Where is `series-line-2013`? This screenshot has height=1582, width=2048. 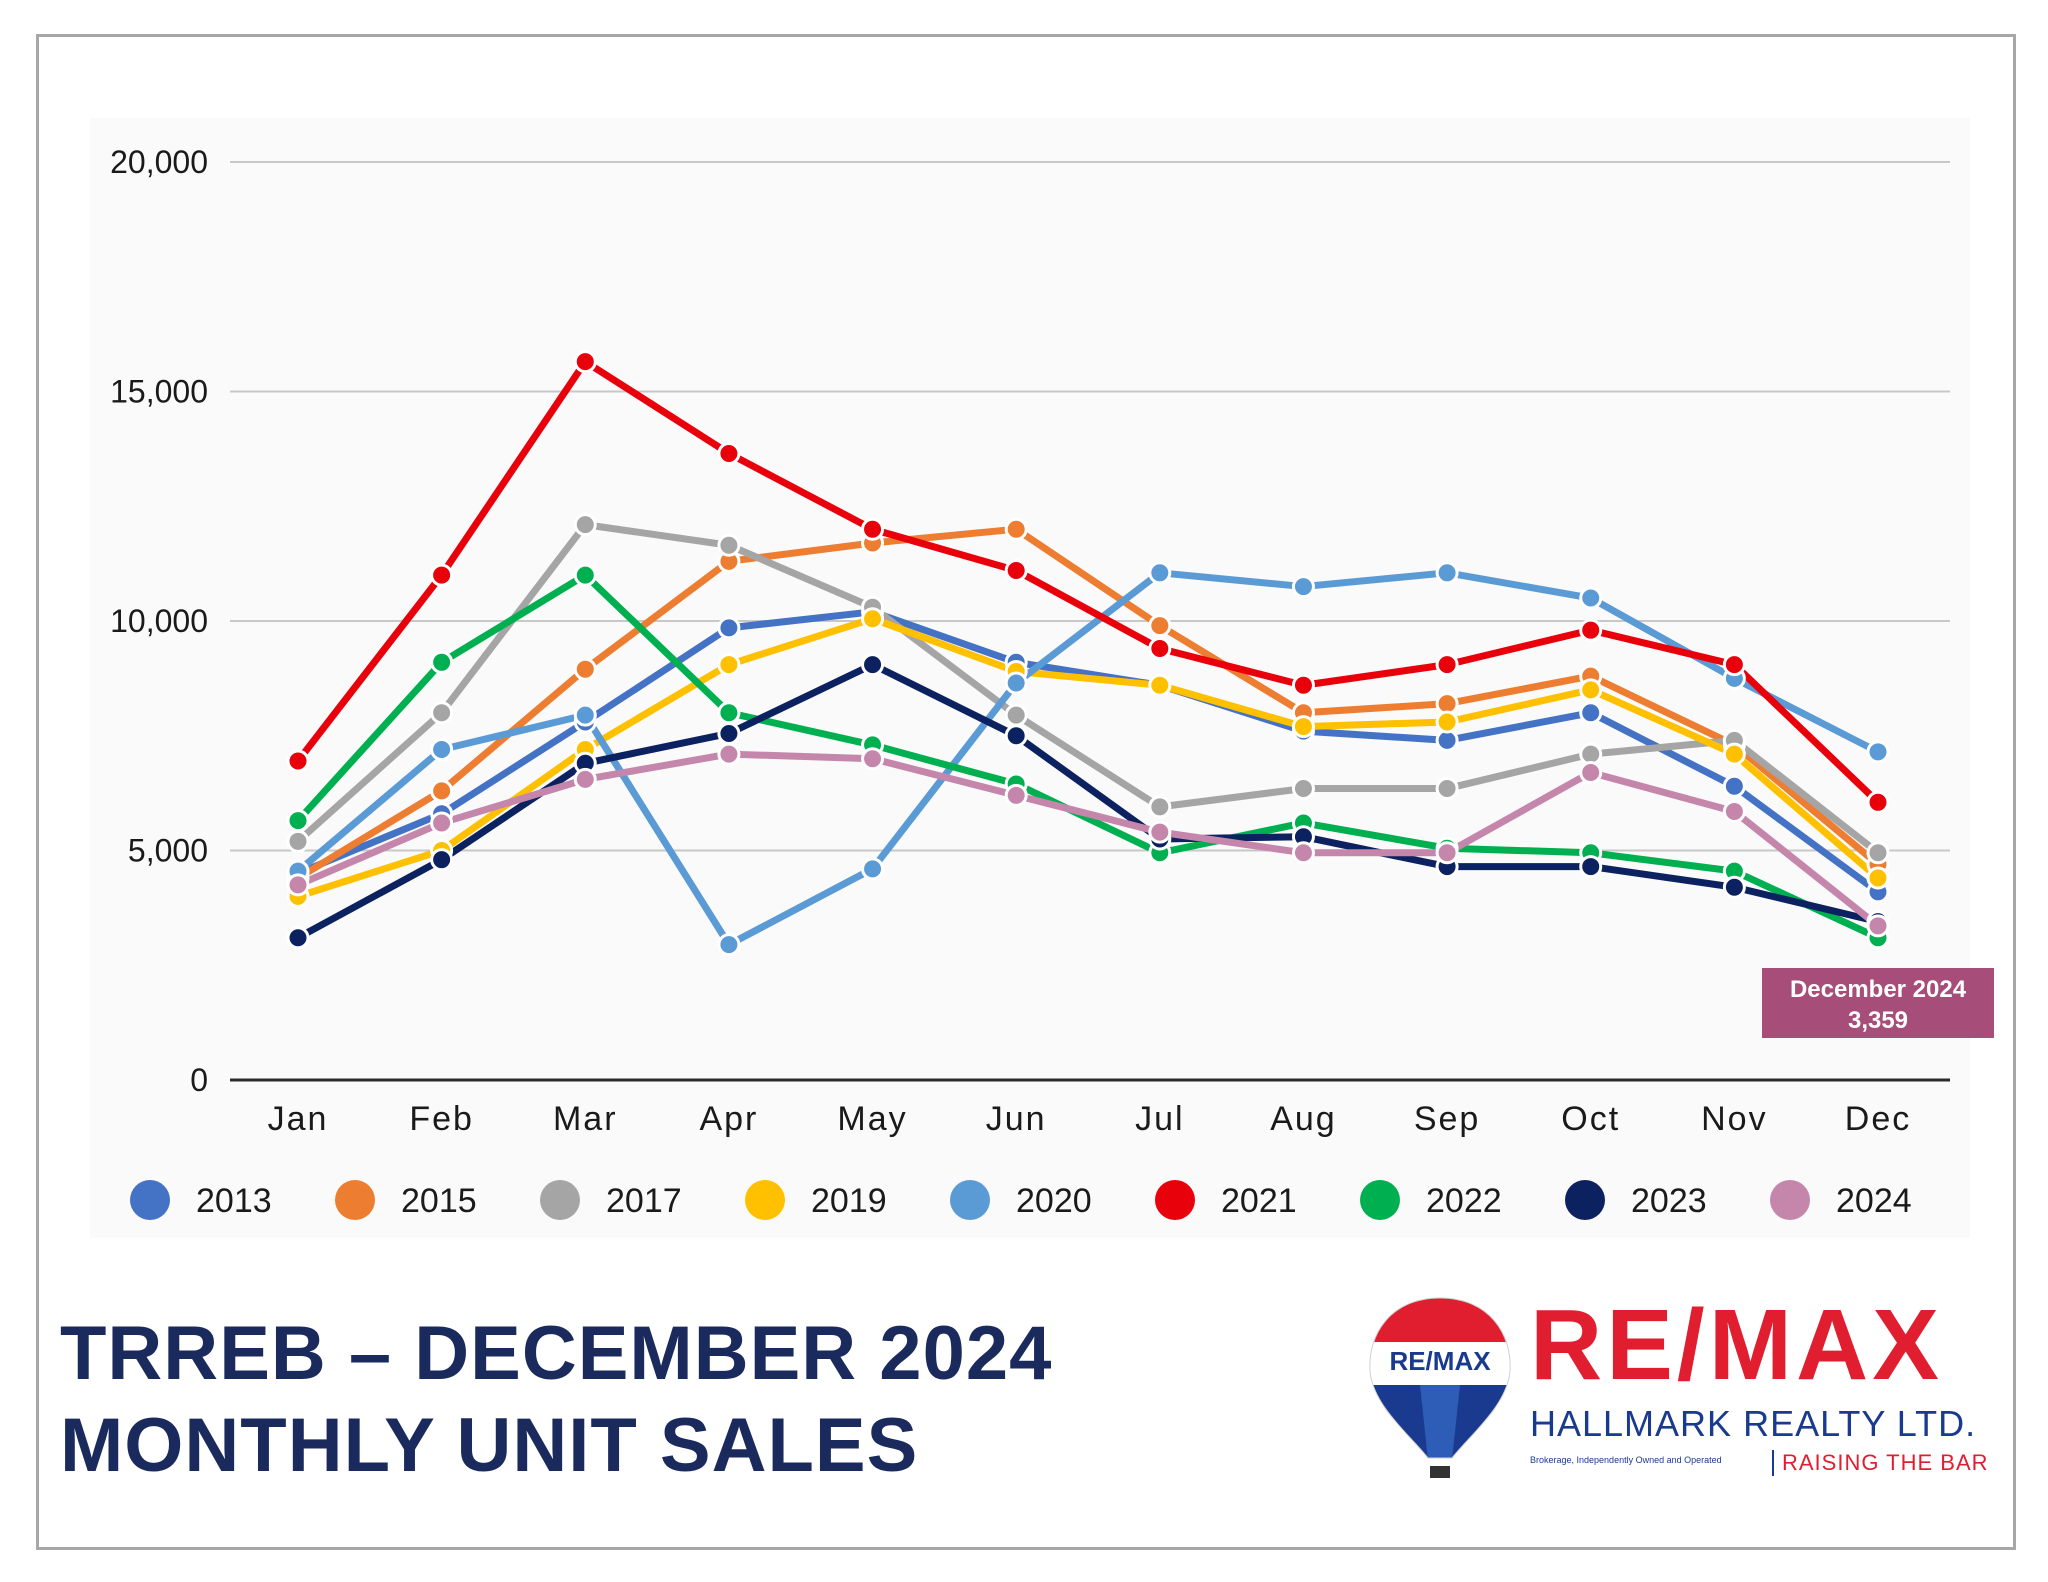
series-line-2013 is located at coordinates (1088, 752).